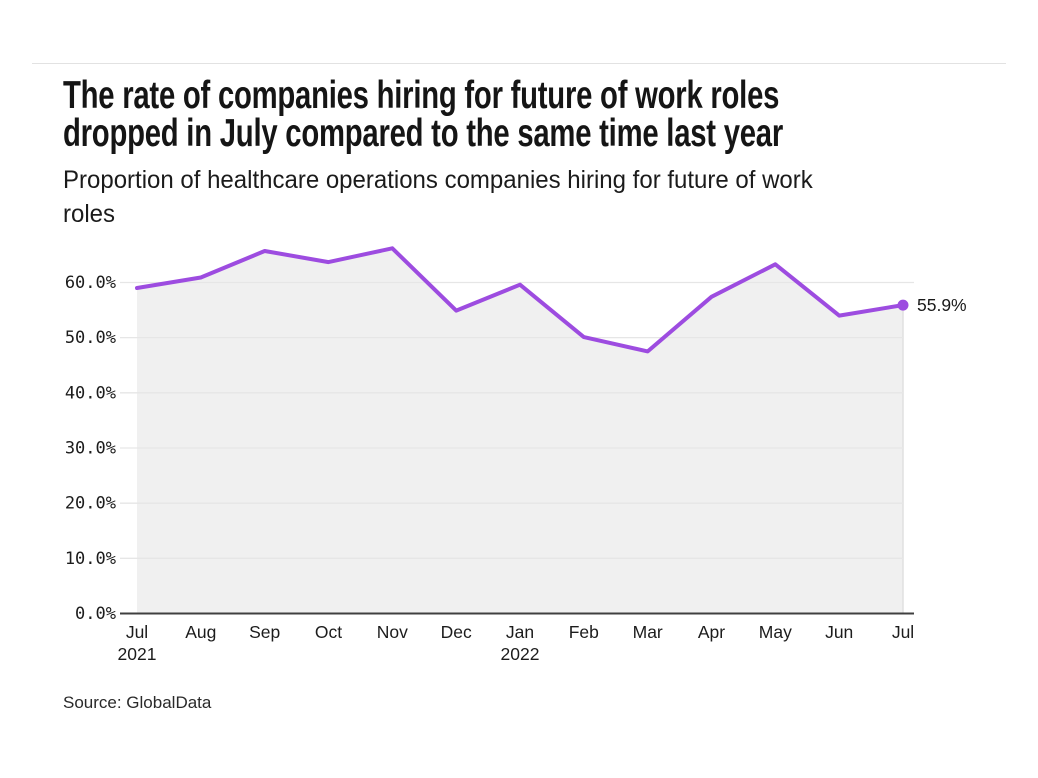 This screenshot has width=1038, height=778. Describe the element at coordinates (90, 283) in the screenshot. I see `y-axis-tick-label: 60.0%` at that location.